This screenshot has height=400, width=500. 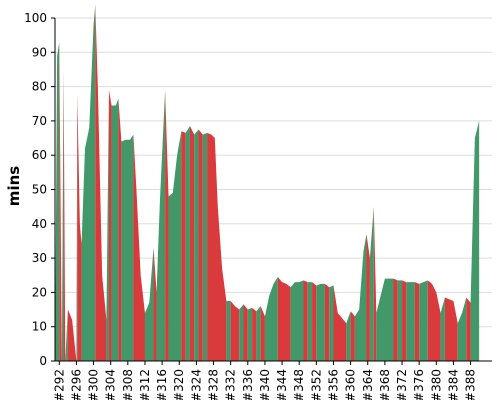 I want to click on x-tick-label: #304, so click(x=111, y=384).